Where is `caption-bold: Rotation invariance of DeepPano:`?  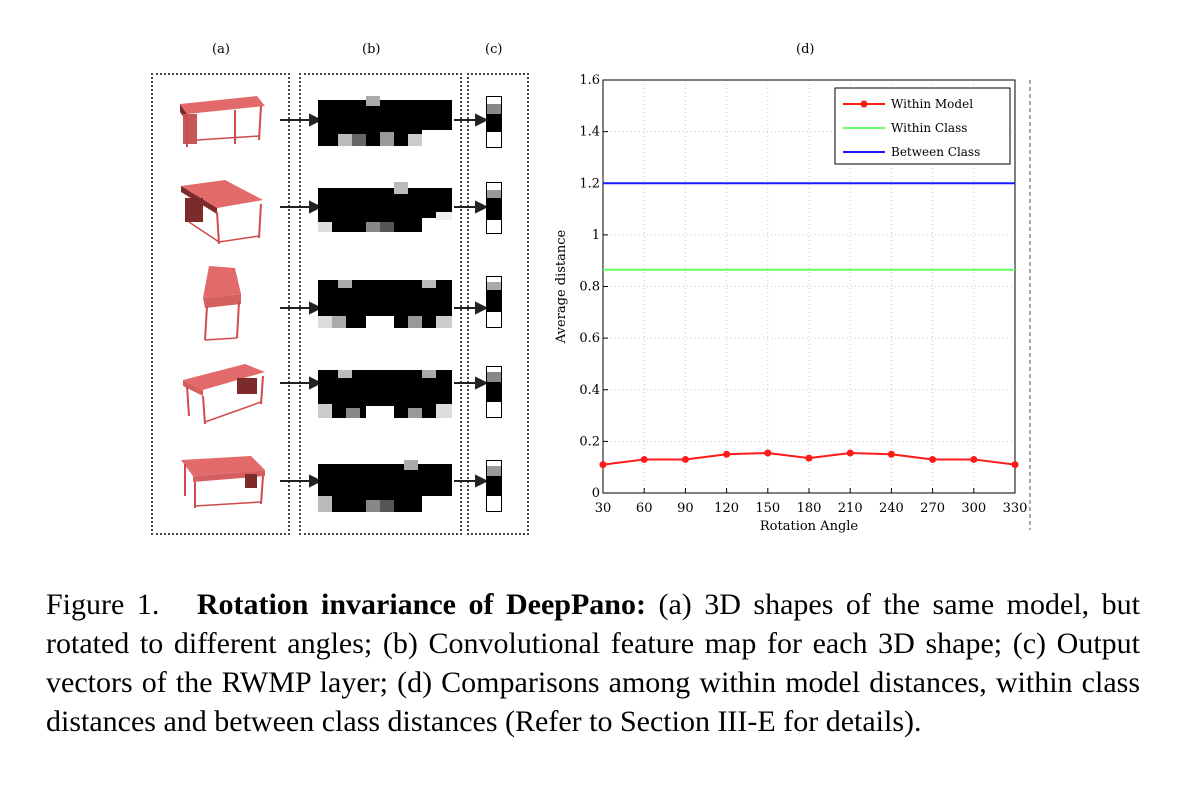 caption-bold: Rotation invariance of DeepPano: is located at coordinates (421, 604).